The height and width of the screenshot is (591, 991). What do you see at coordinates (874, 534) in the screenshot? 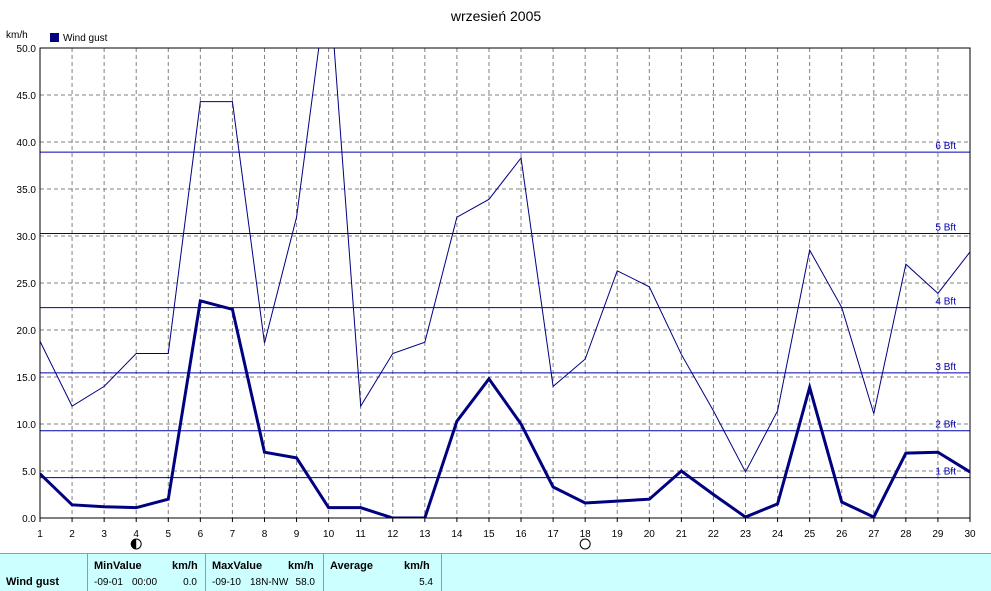
I see `x-tick-label: 27` at bounding box center [874, 534].